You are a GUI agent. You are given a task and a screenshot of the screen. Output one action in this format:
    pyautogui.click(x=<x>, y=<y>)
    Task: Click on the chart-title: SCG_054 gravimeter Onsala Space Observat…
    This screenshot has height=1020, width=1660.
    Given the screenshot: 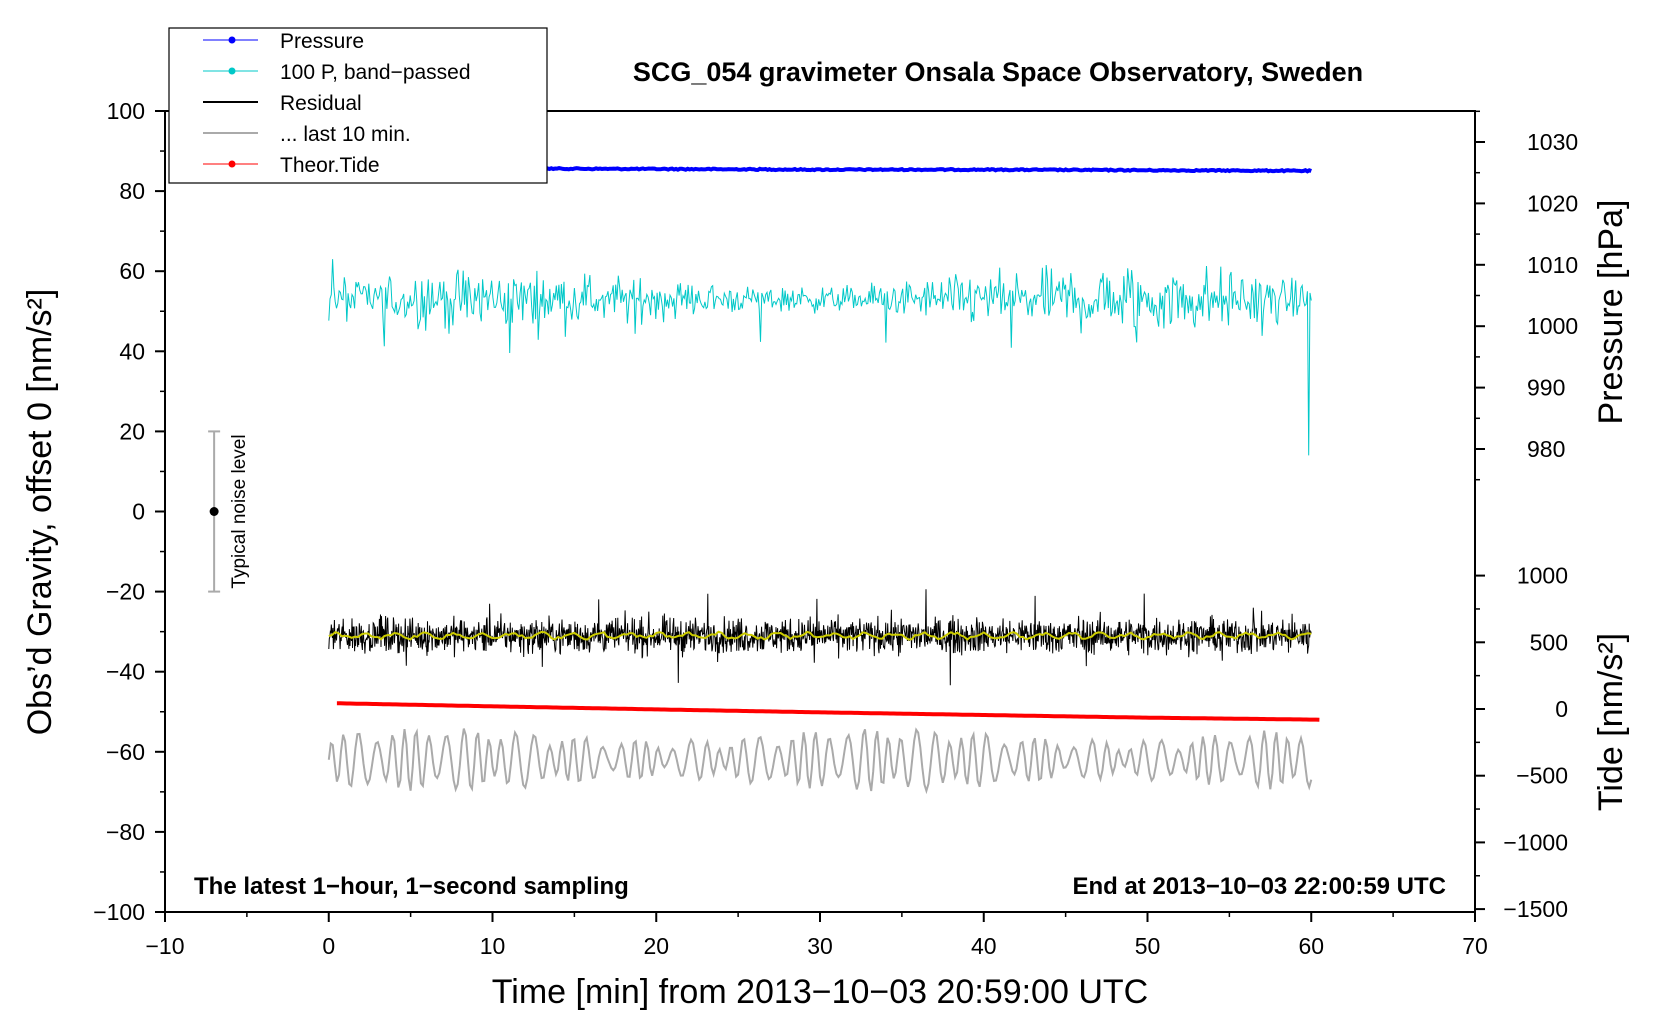 What is the action you would take?
    pyautogui.click(x=998, y=72)
    